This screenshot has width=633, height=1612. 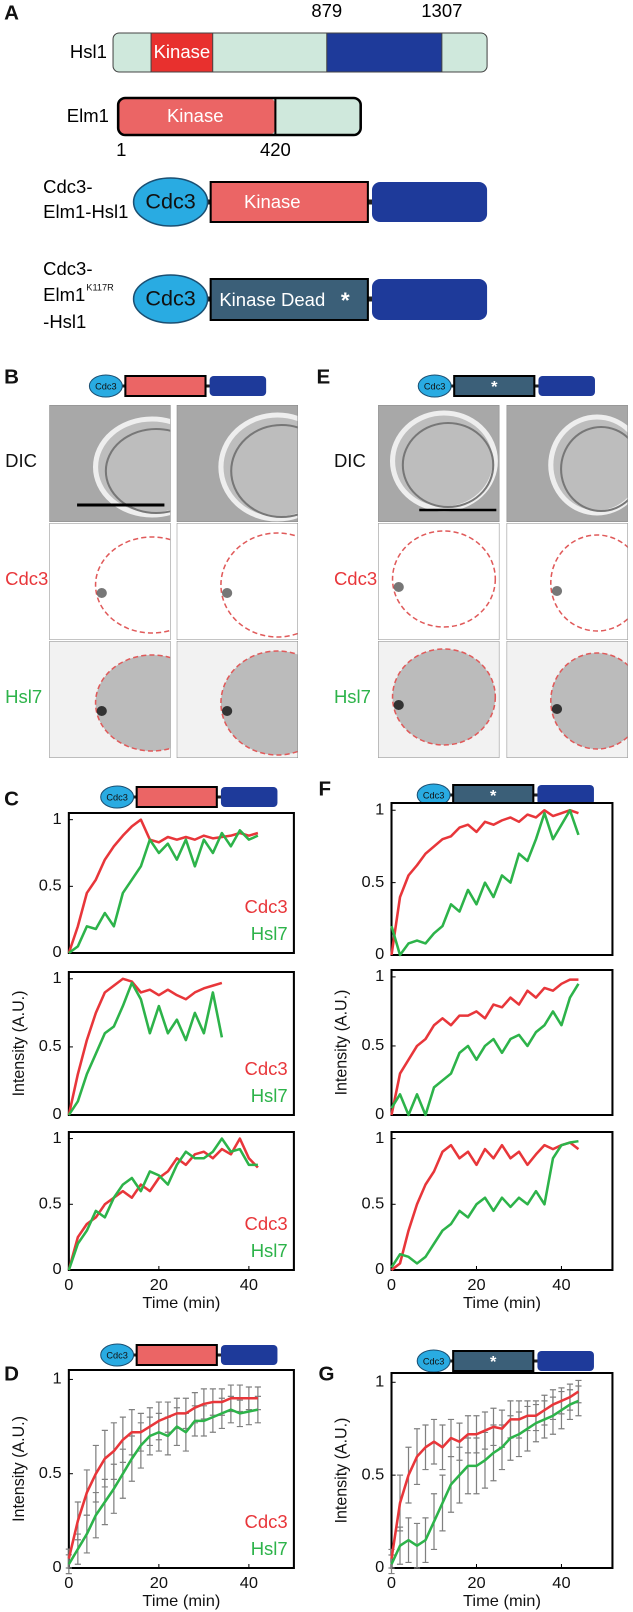 What do you see at coordinates (11, 800) in the screenshot?
I see `panel-label: C` at bounding box center [11, 800].